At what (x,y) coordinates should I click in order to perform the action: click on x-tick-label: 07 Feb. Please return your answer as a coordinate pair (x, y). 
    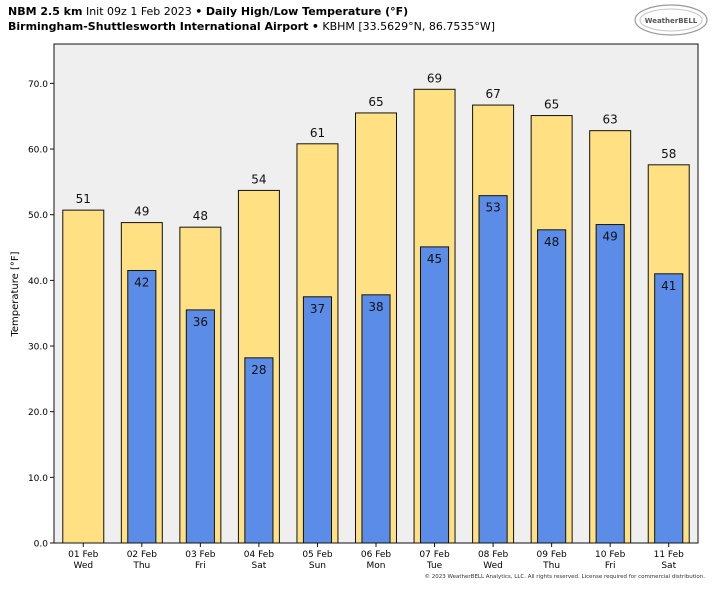
    Looking at the image, I should click on (434, 555).